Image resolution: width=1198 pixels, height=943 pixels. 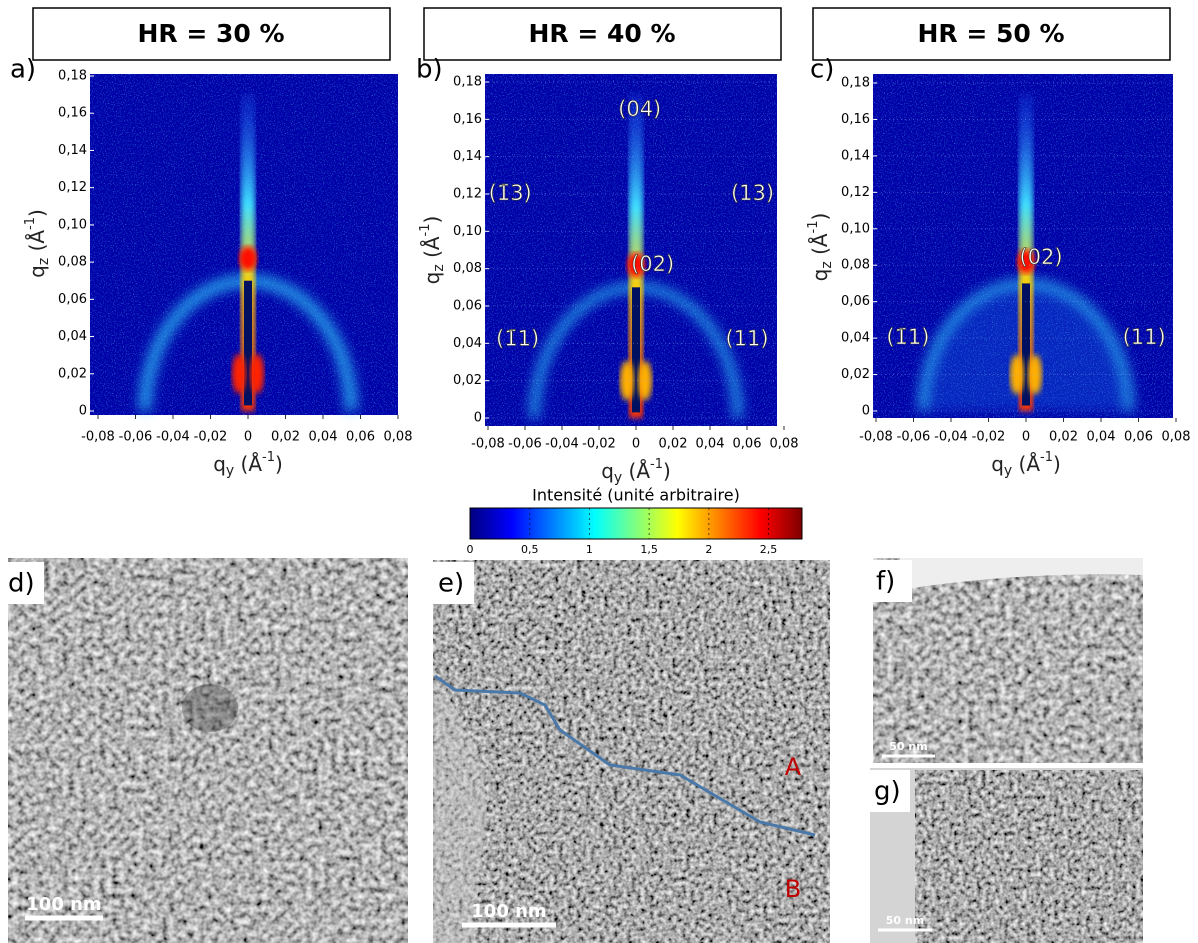 I want to click on micrograph-labels: e) 100 nm A B, so click(x=616, y=745).